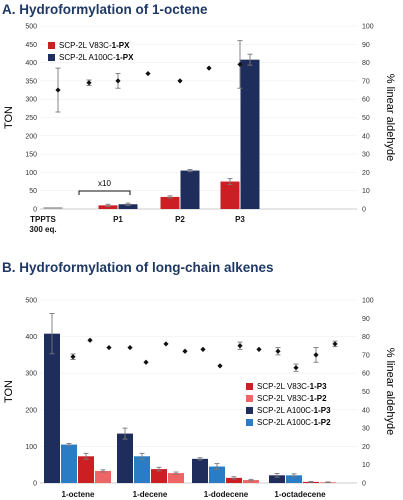 The image size is (403, 500). What do you see at coordinates (366, 155) in the screenshot?
I see `y2-tick-label: 30` at bounding box center [366, 155].